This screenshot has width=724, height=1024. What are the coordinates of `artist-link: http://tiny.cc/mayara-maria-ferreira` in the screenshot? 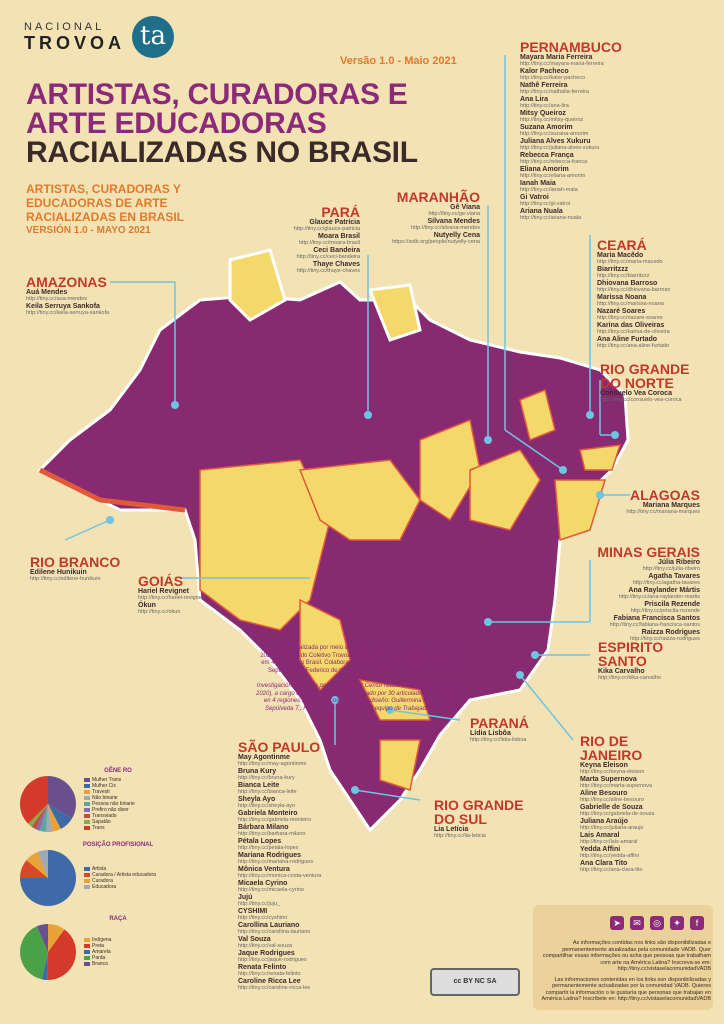 It's located at (562, 64).